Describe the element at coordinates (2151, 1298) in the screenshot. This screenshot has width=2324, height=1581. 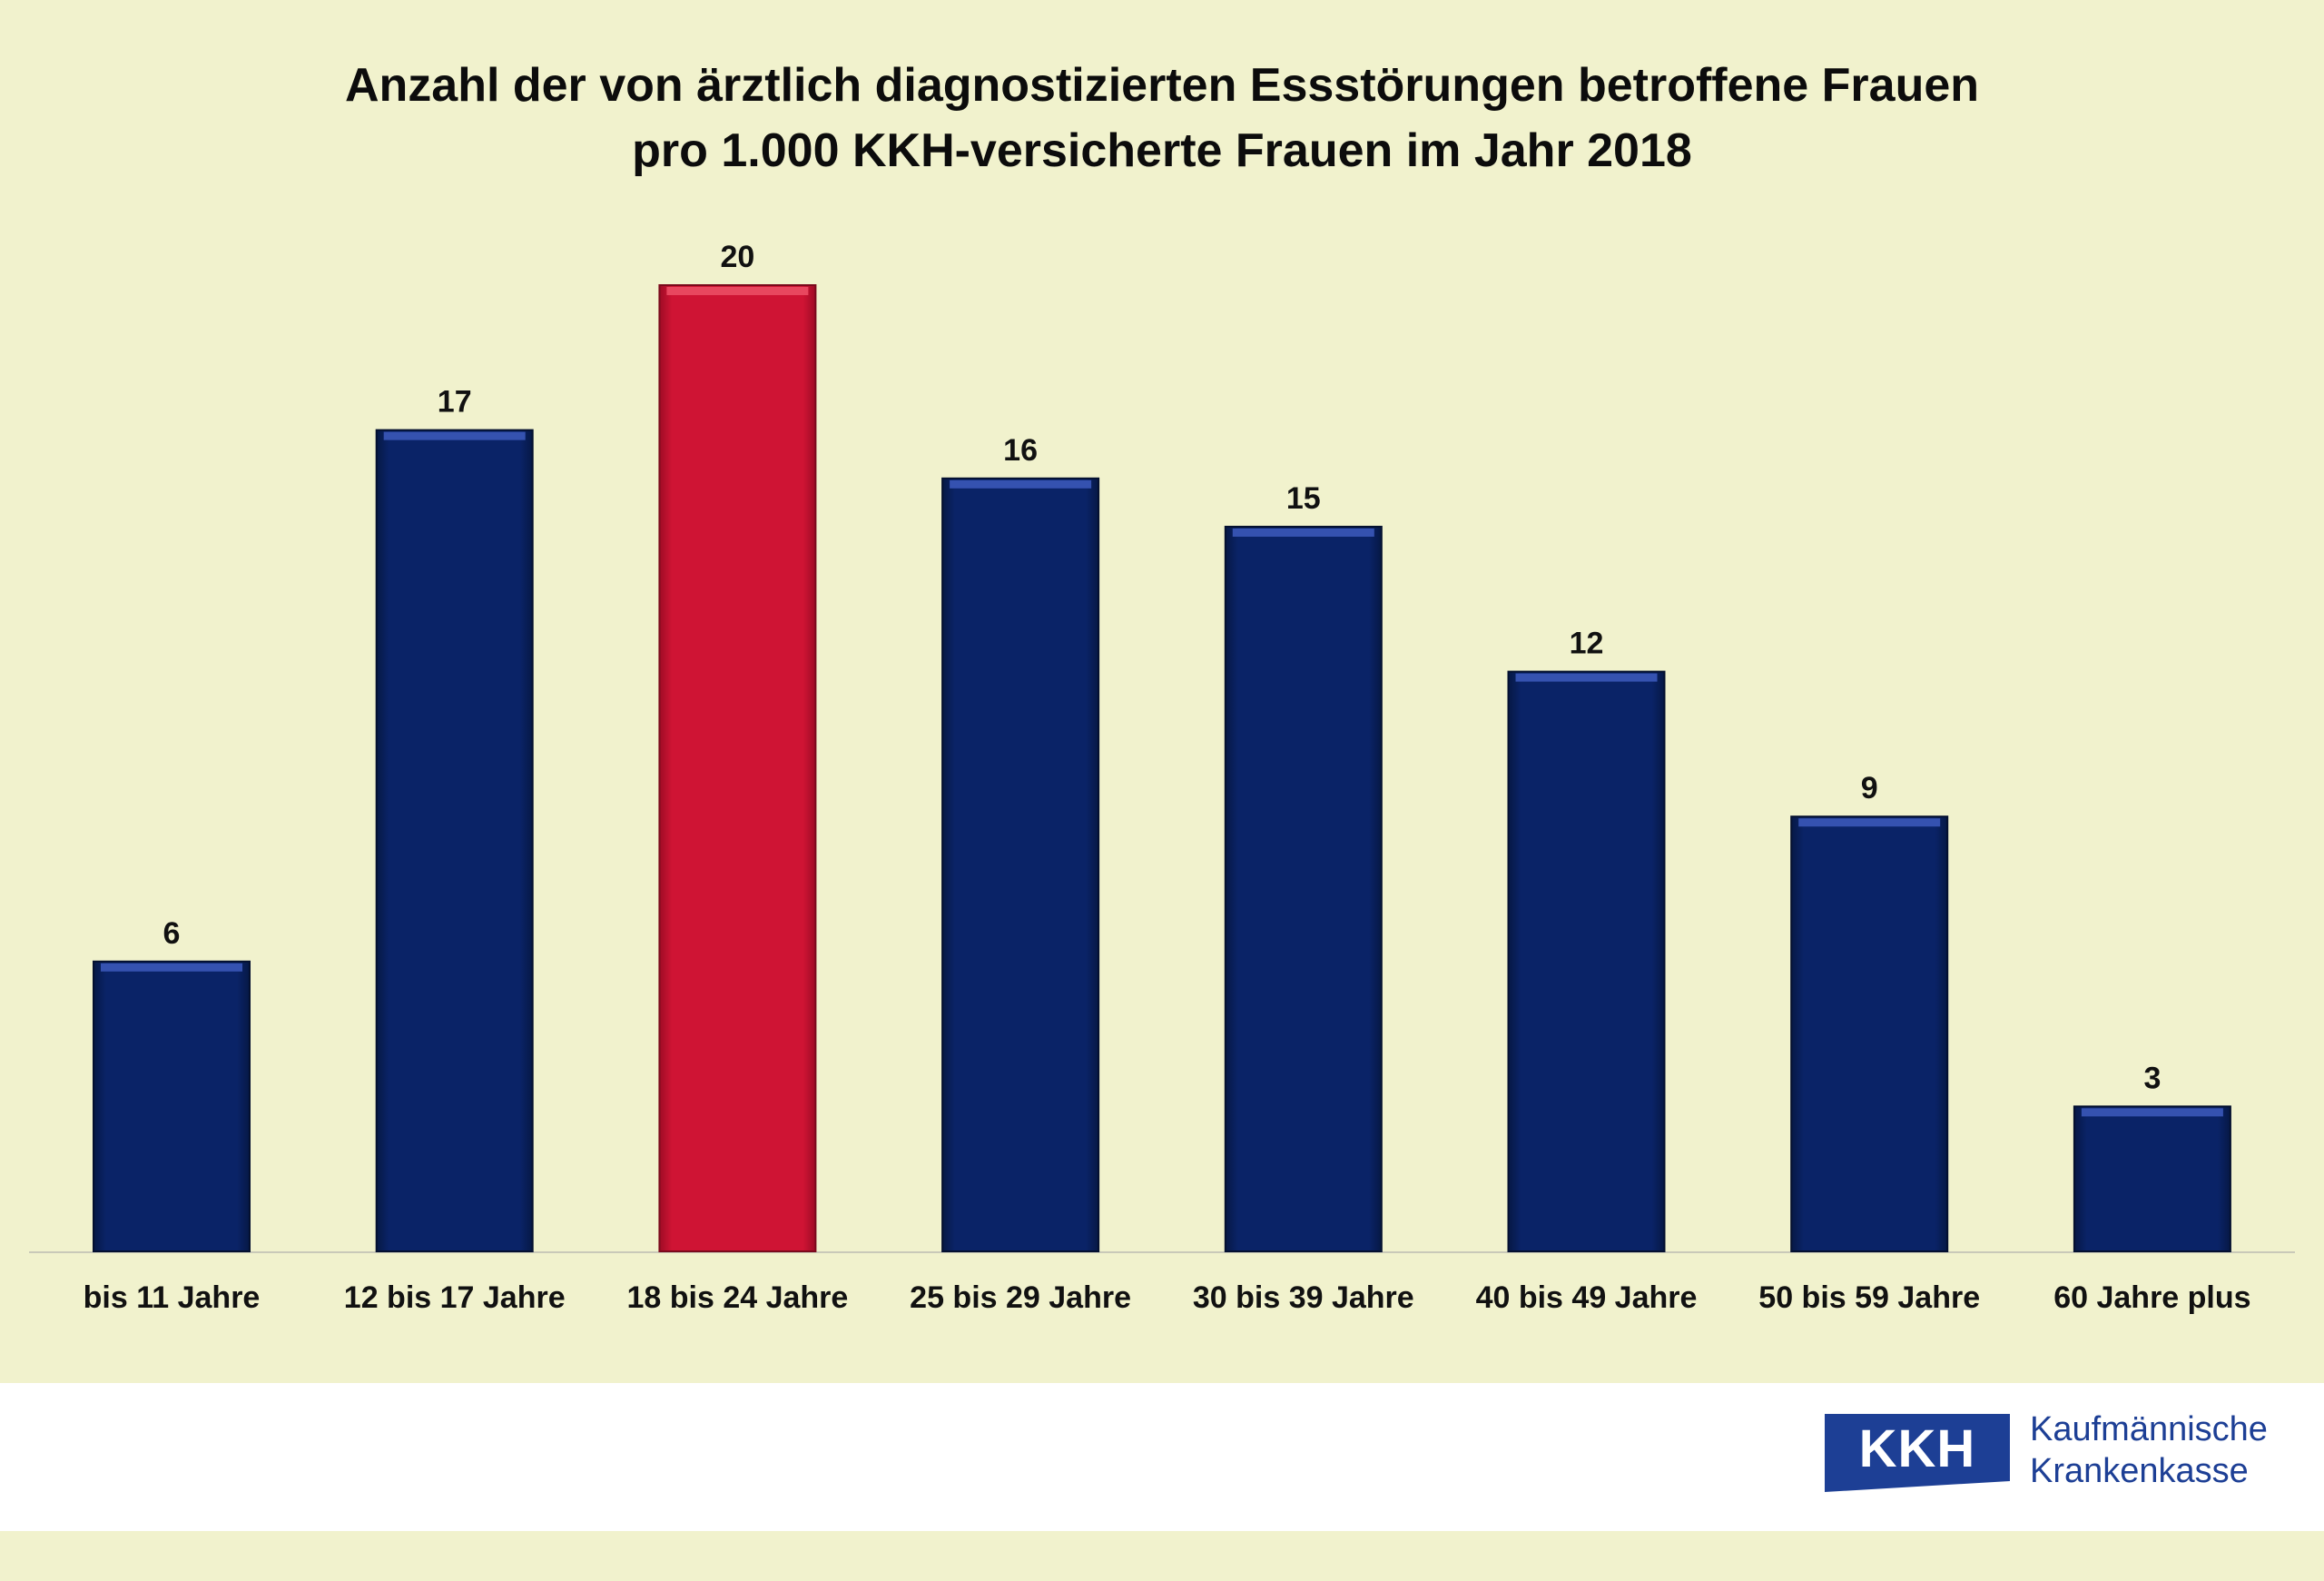
I see `category-label-7: 60 Jahre plus` at that location.